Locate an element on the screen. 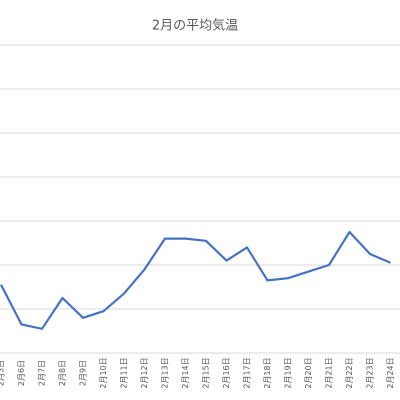 This screenshot has height=400, width=400. chart-title: 2月の平均気温 is located at coordinates (195, 26).